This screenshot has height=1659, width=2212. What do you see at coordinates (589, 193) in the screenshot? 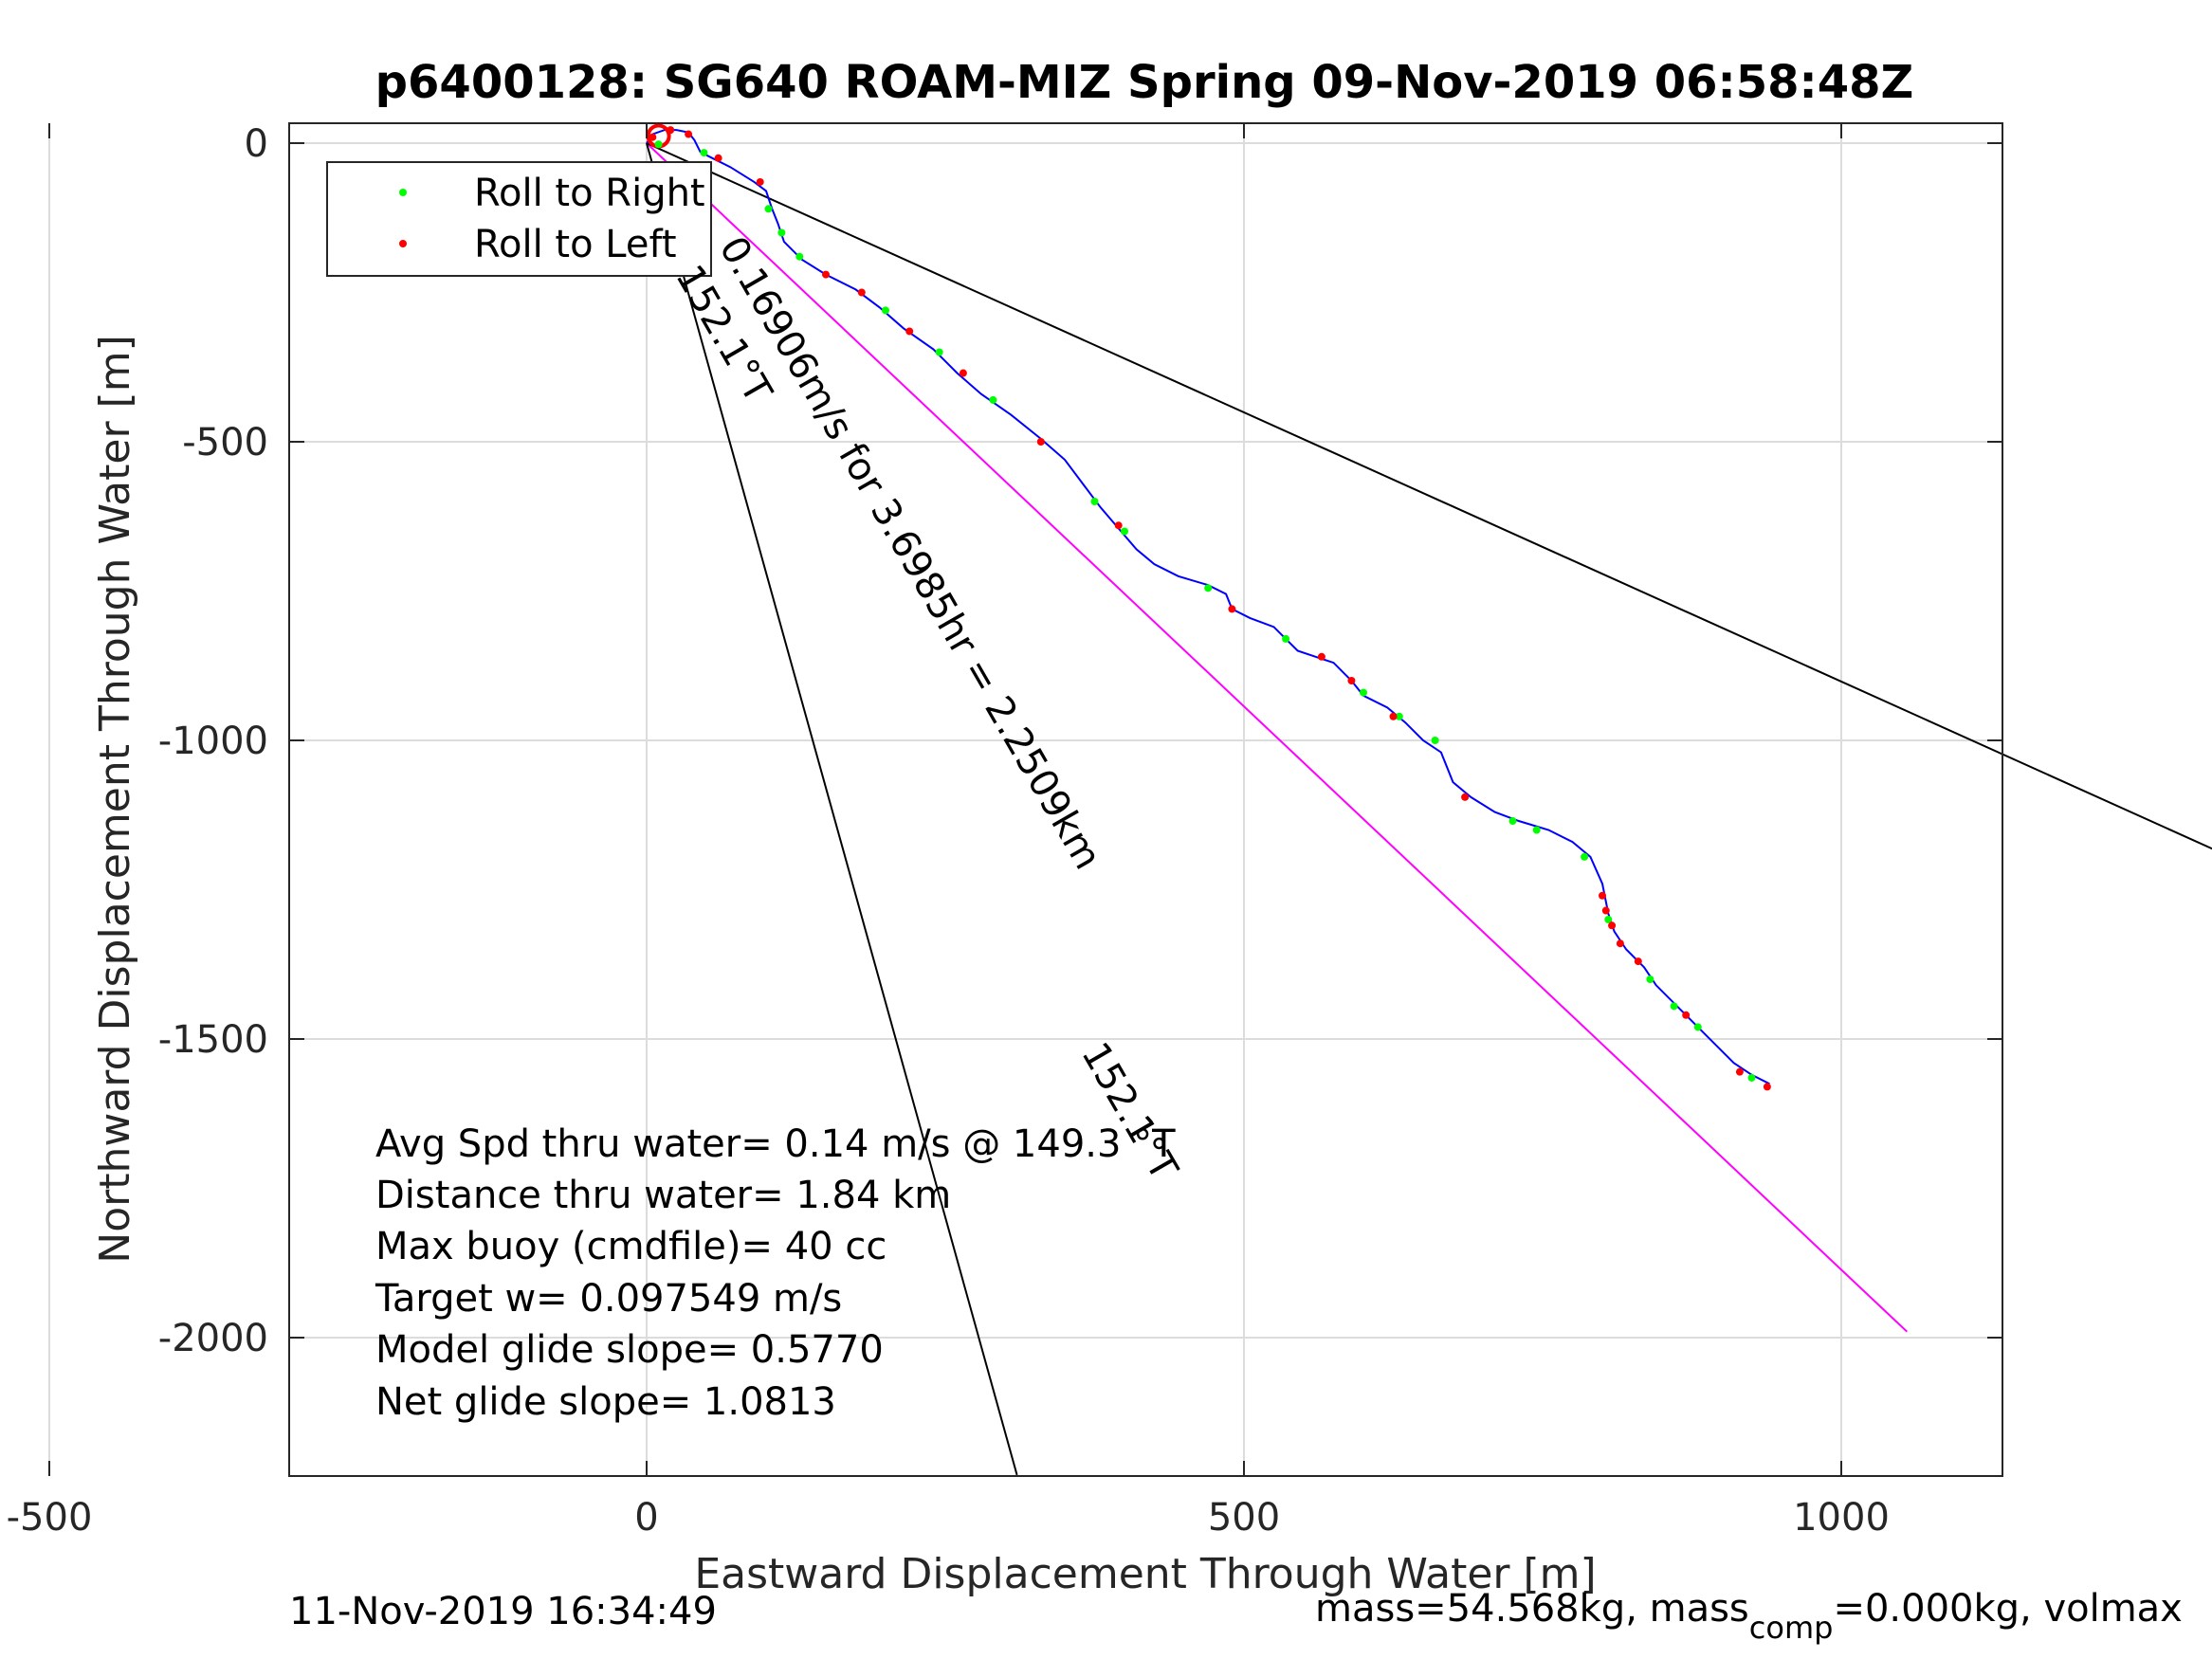
I see `legend-label-roll-right: Roll to Right` at bounding box center [589, 193].